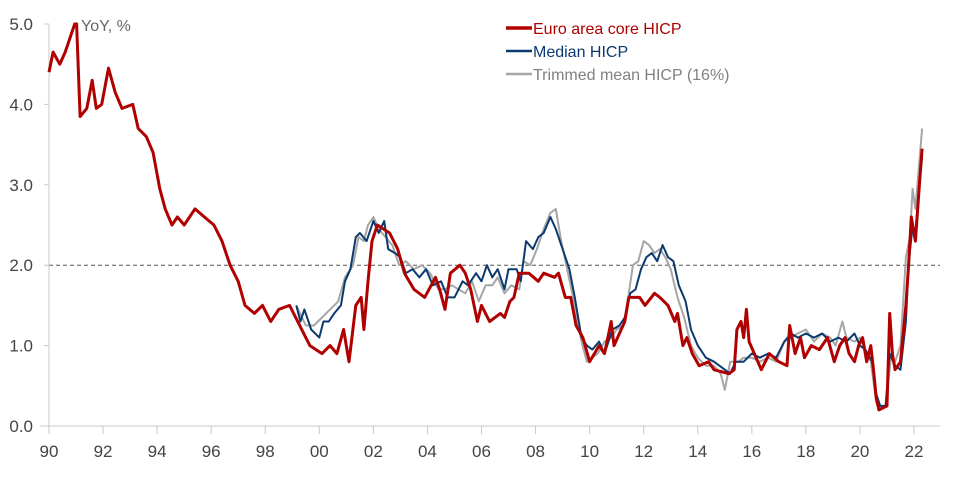  I want to click on y-tick-label: 4.0, so click(21, 104).